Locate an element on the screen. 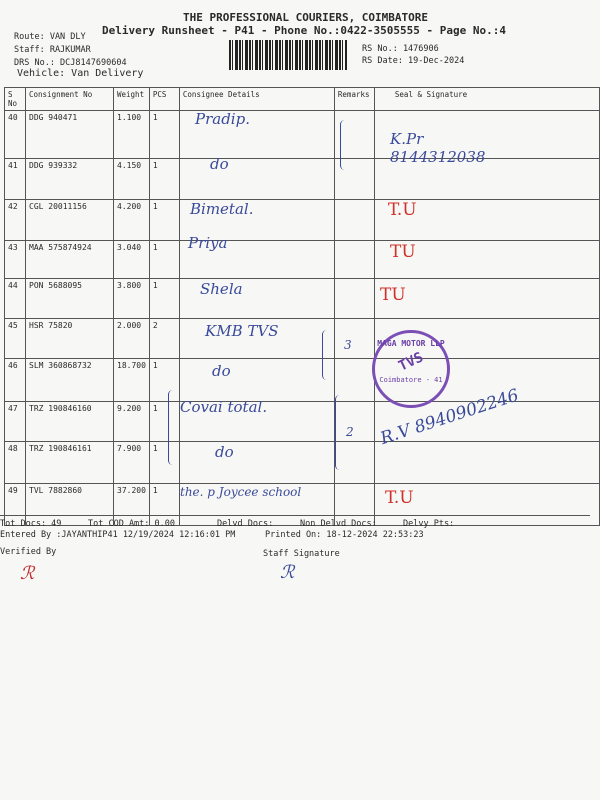  table-row: 47 TRZ 190846160 9.200 1 is located at coordinates (302, 421).